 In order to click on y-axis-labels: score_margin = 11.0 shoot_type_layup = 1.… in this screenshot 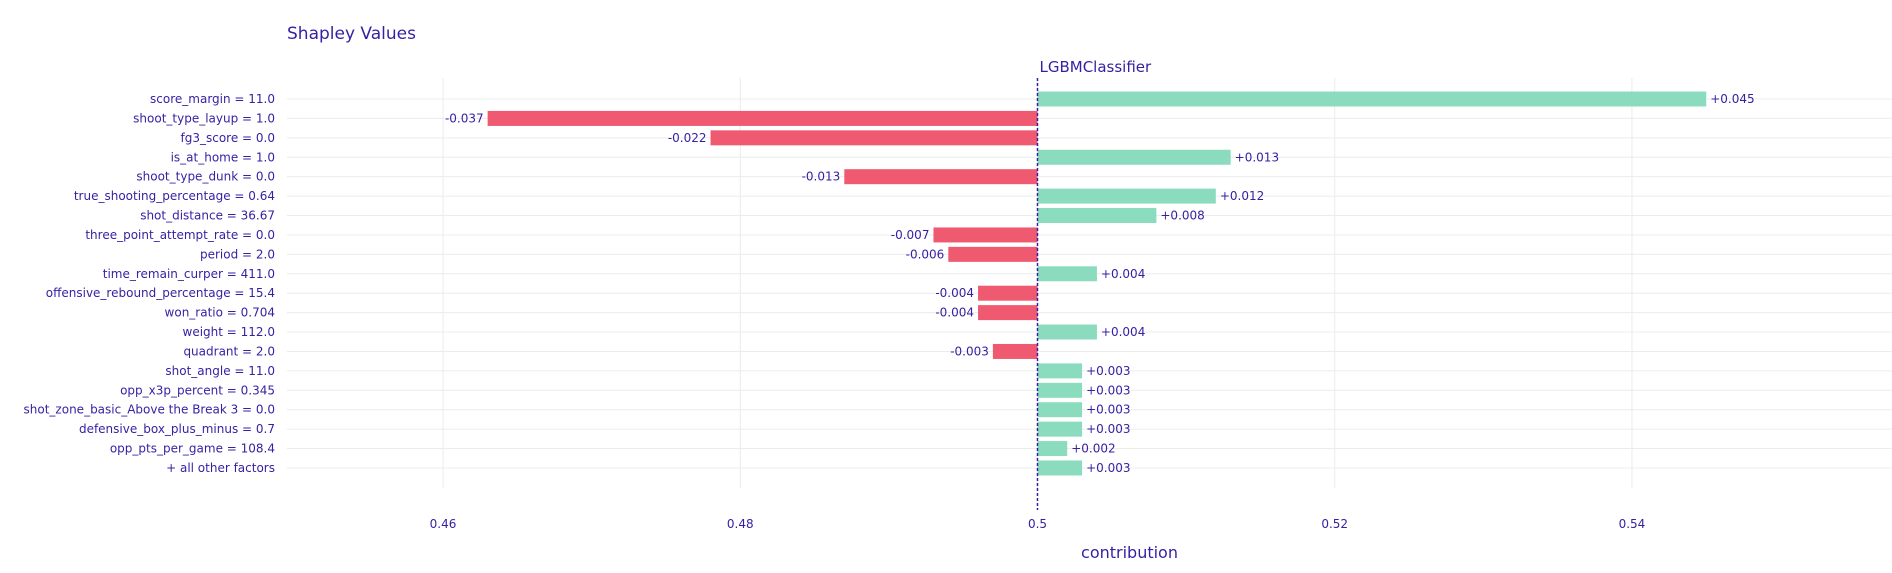, I will do `click(149, 283)`.